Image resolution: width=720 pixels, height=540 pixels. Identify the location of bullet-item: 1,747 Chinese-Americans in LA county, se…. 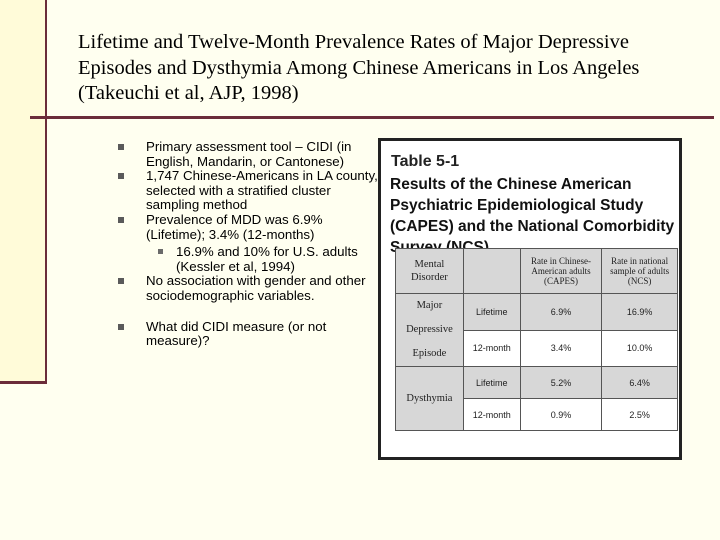
(249, 190).